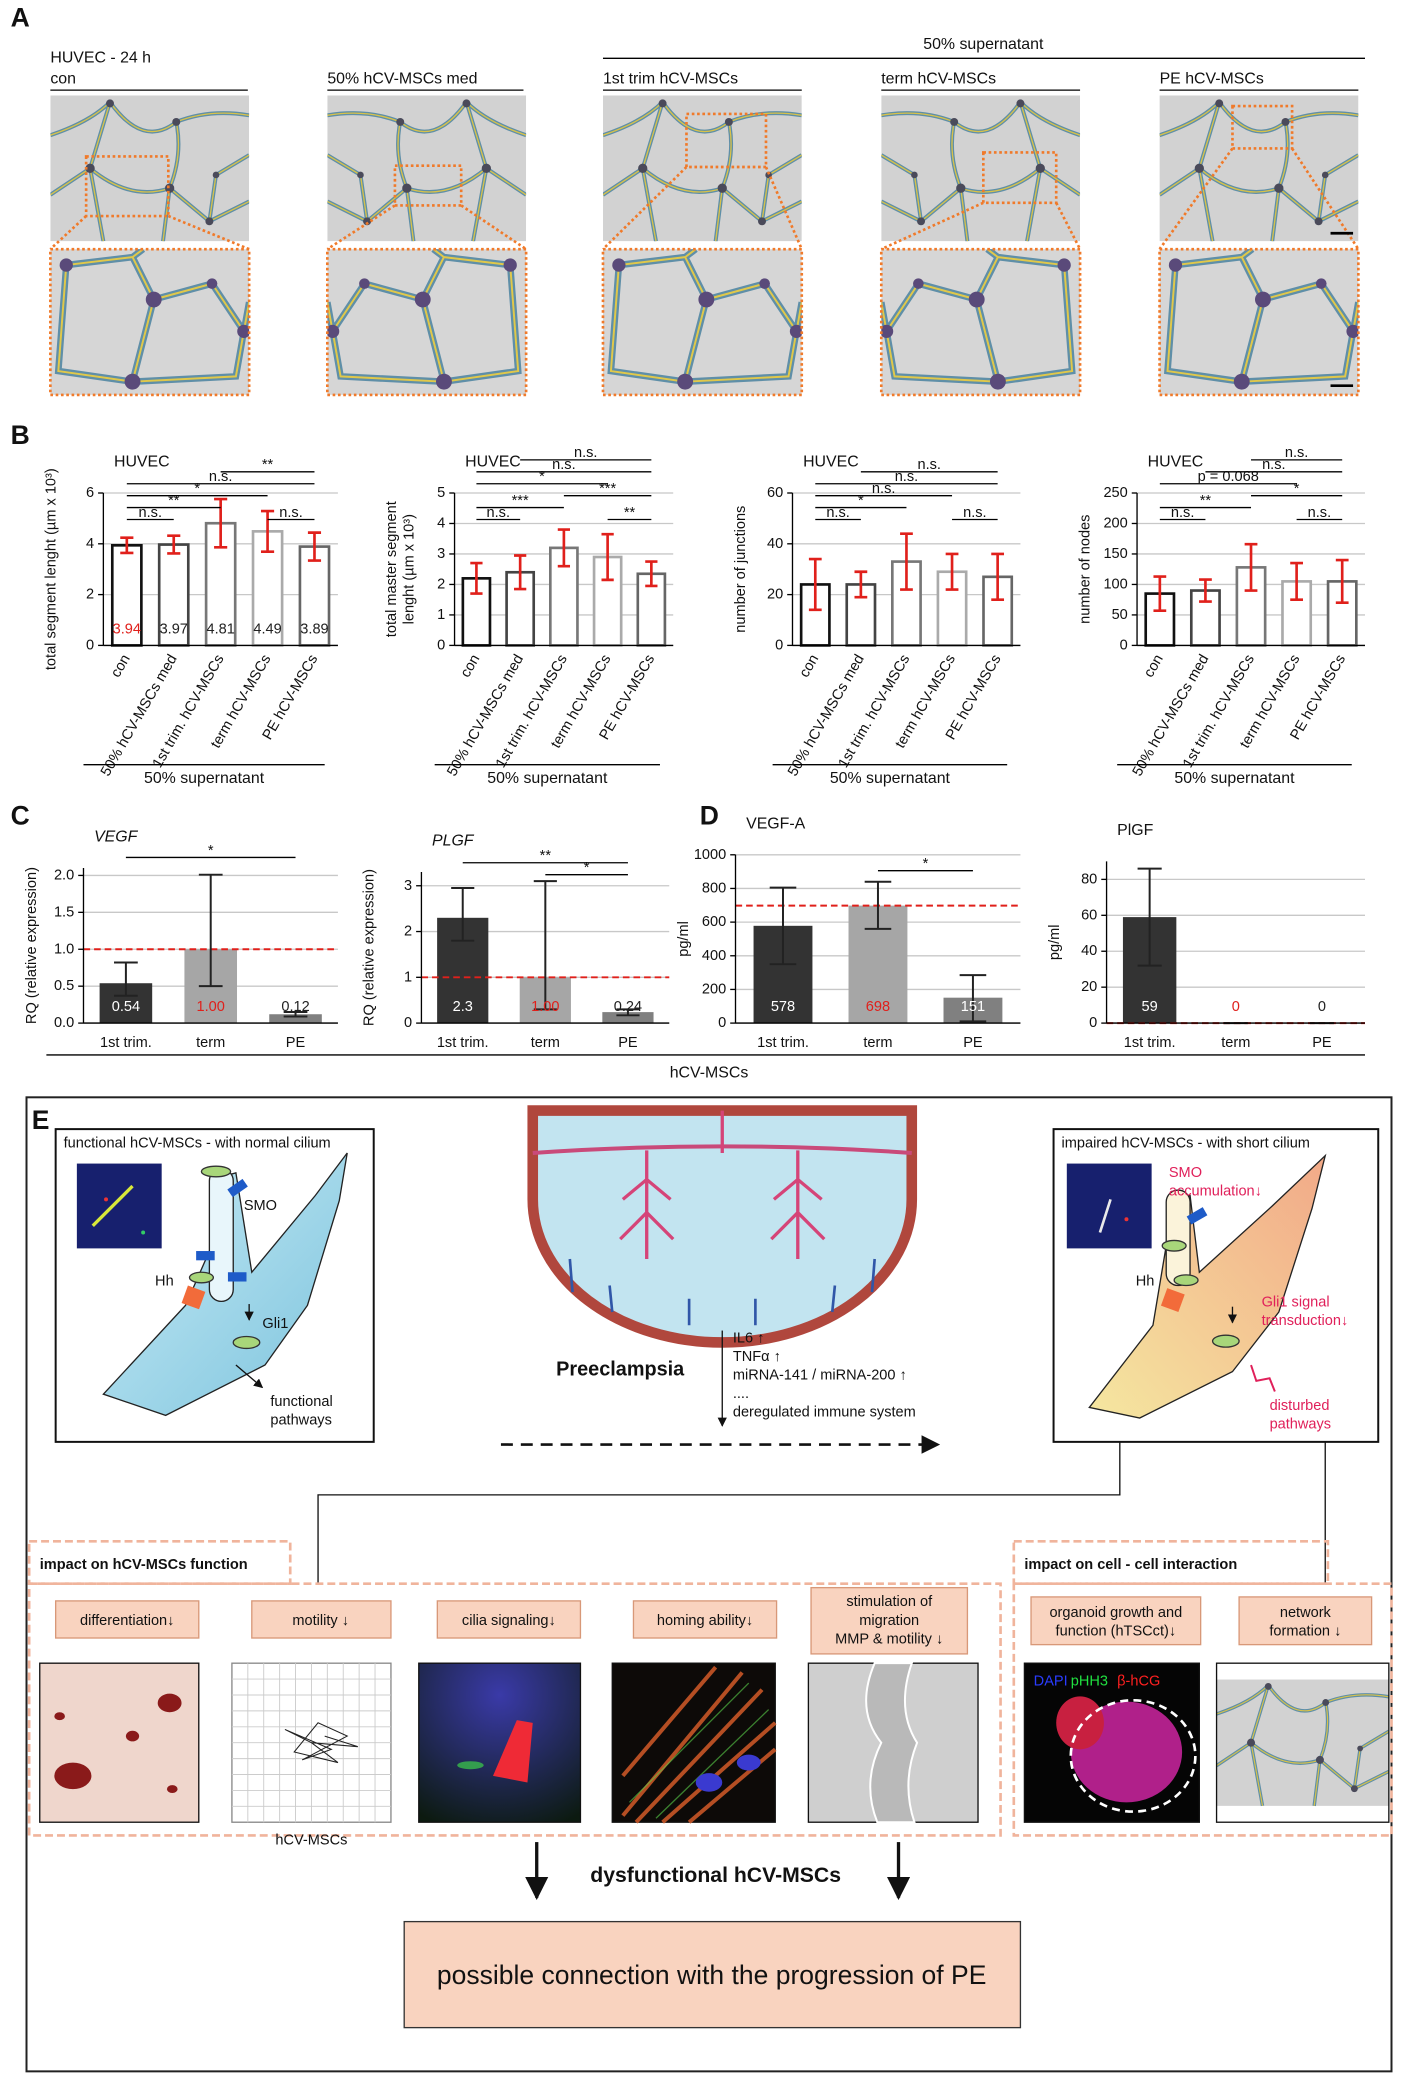 The height and width of the screenshot is (2078, 1418). Describe the element at coordinates (164, 1281) in the screenshot. I see `cell-label: Hh` at that location.